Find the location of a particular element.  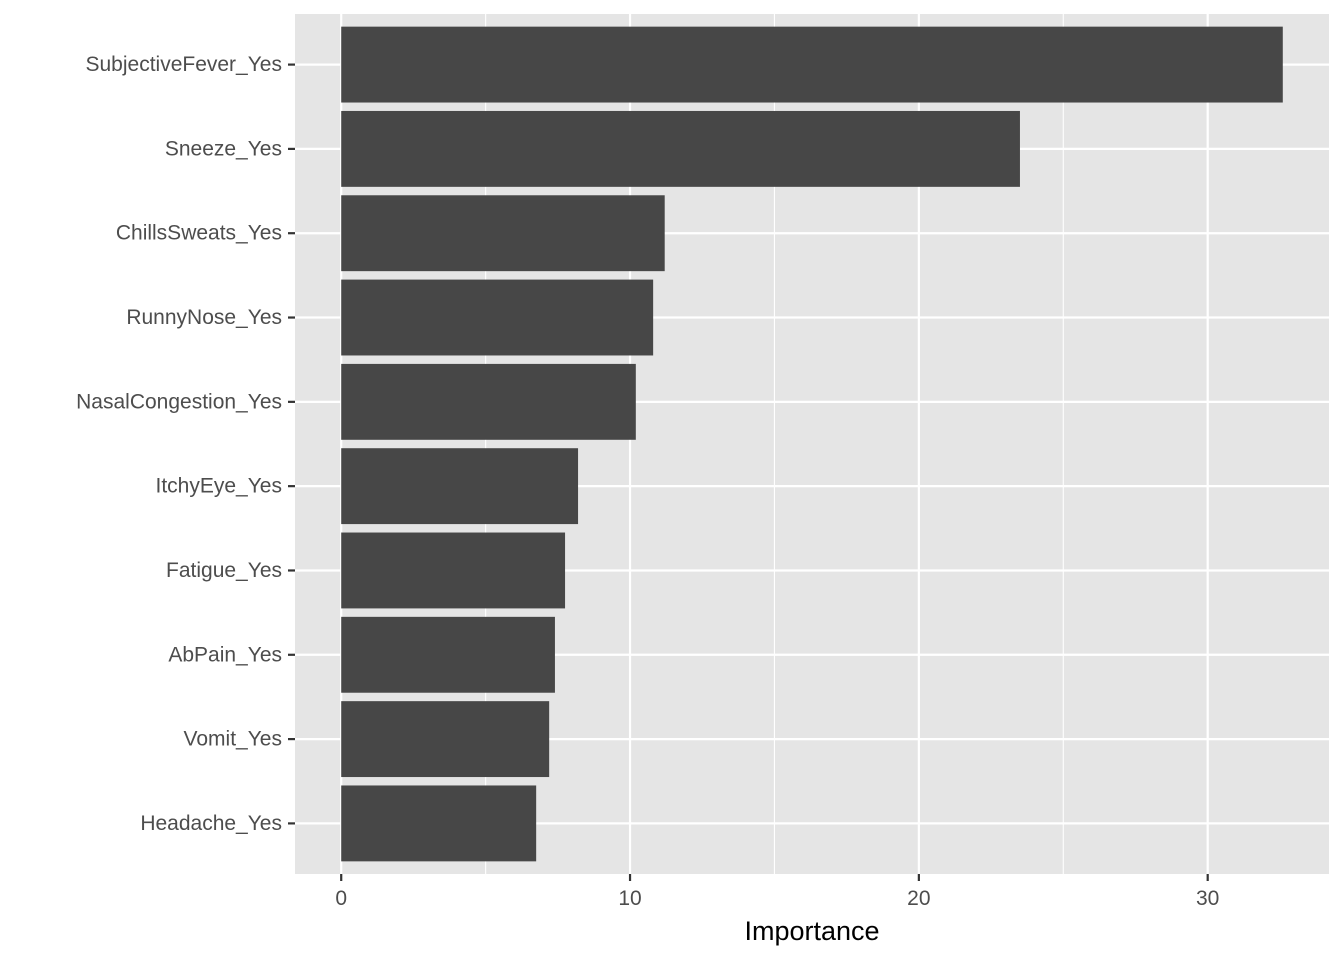

y-tick-label: Headache_Yes is located at coordinates (211, 823).